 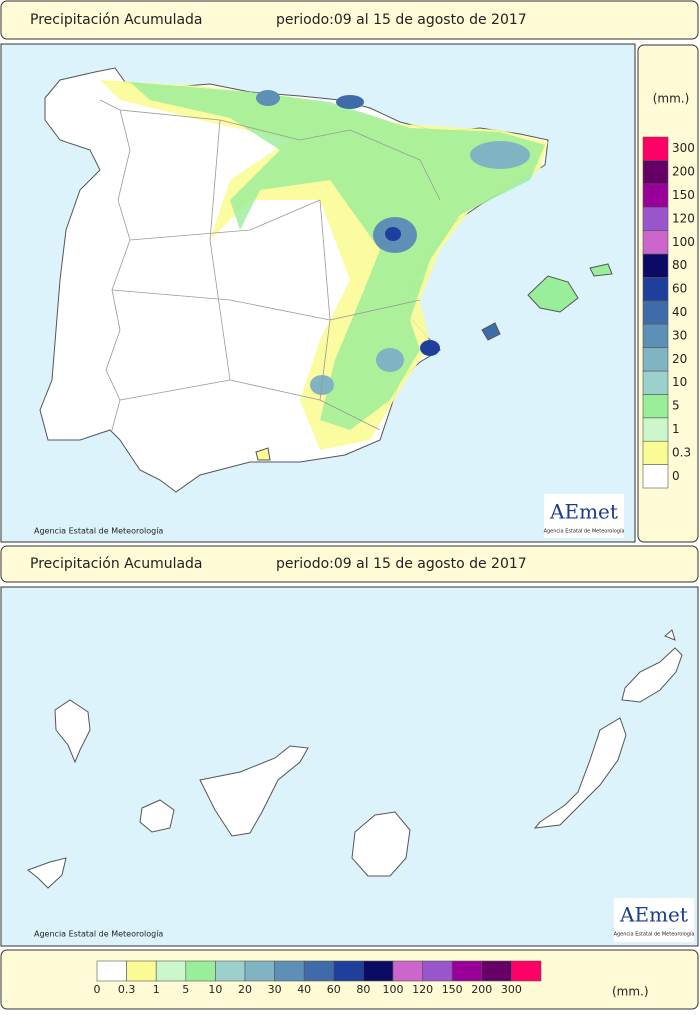 I want to click on la-palma, so click(x=72, y=731).